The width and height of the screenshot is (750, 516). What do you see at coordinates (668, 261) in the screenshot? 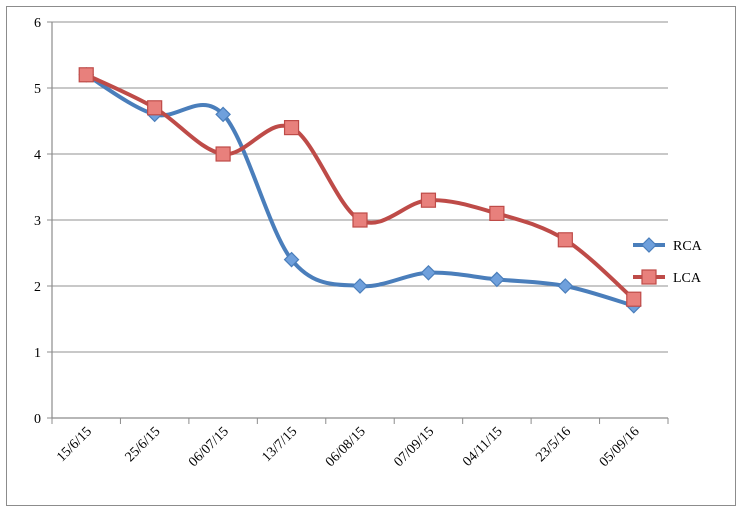
I see `legend: RCA LCA` at bounding box center [668, 261].